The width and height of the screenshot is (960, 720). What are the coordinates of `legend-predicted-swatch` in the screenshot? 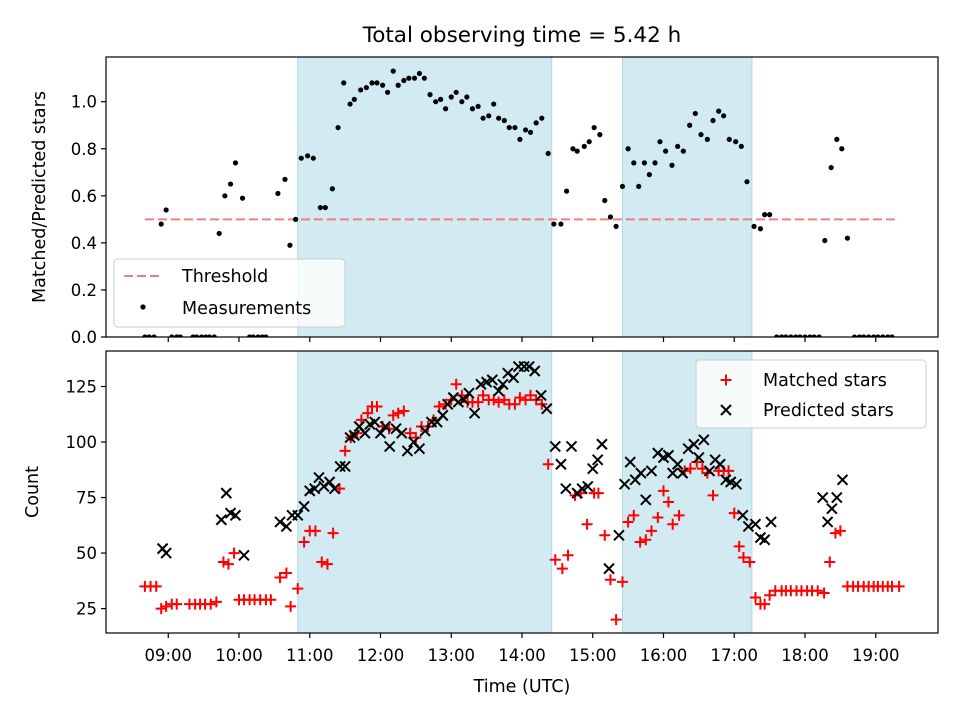 It's located at (726, 410).